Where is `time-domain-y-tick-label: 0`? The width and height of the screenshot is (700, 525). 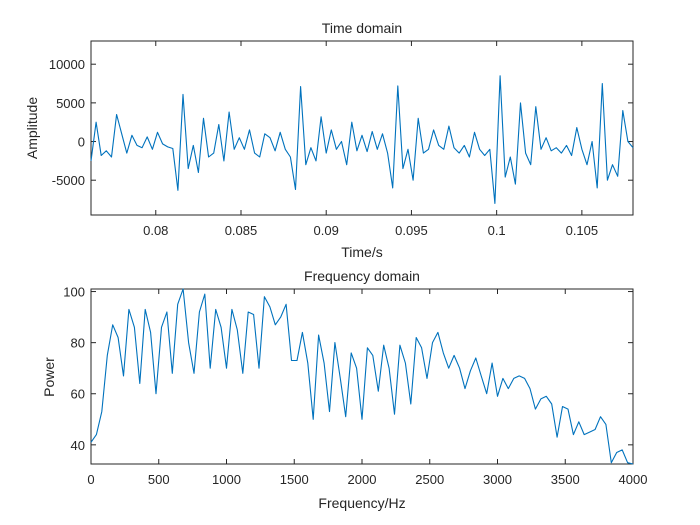 time-domain-y-tick-label: 0 is located at coordinates (81, 142).